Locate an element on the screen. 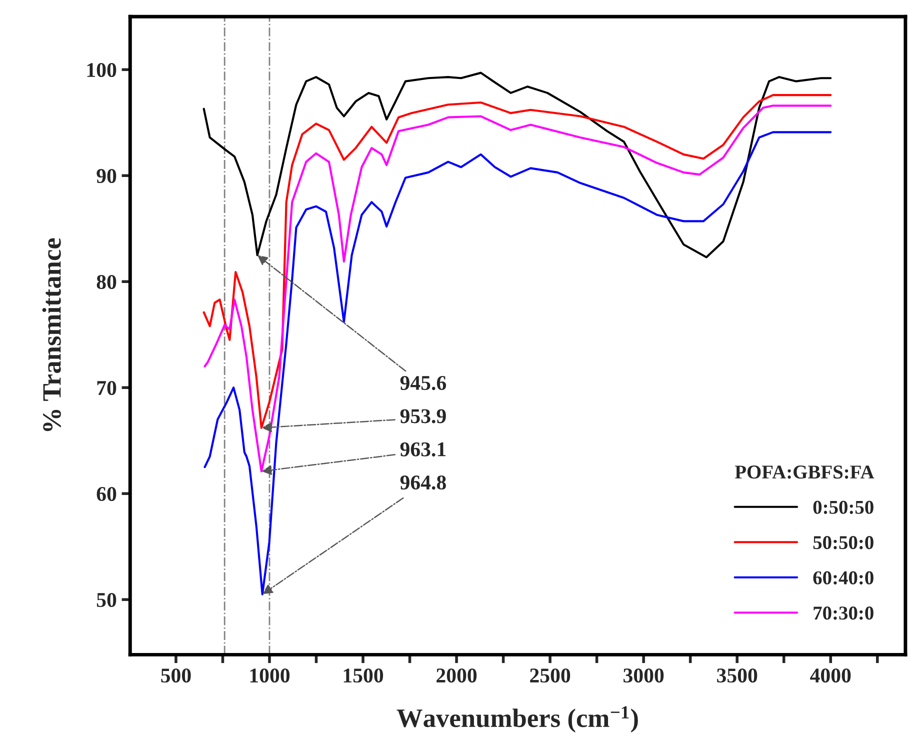 The image size is (910, 756). annotation: 945.6 is located at coordinates (423, 383).